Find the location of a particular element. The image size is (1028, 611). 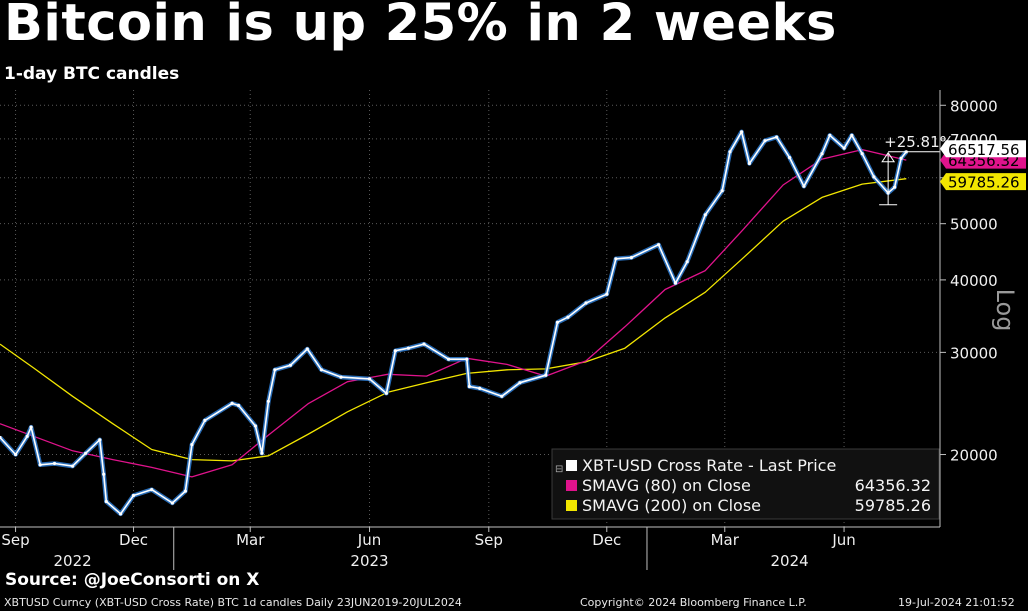

footer-copyright: Copyright© 2024 Bloomberg Finance L.P. is located at coordinates (693, 602).